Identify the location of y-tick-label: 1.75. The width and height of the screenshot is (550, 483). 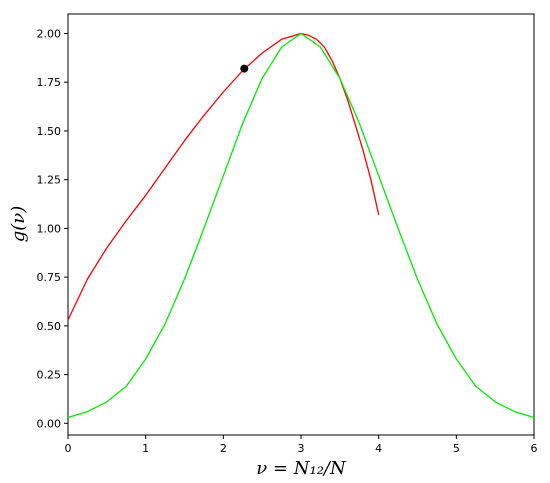
(49, 82).